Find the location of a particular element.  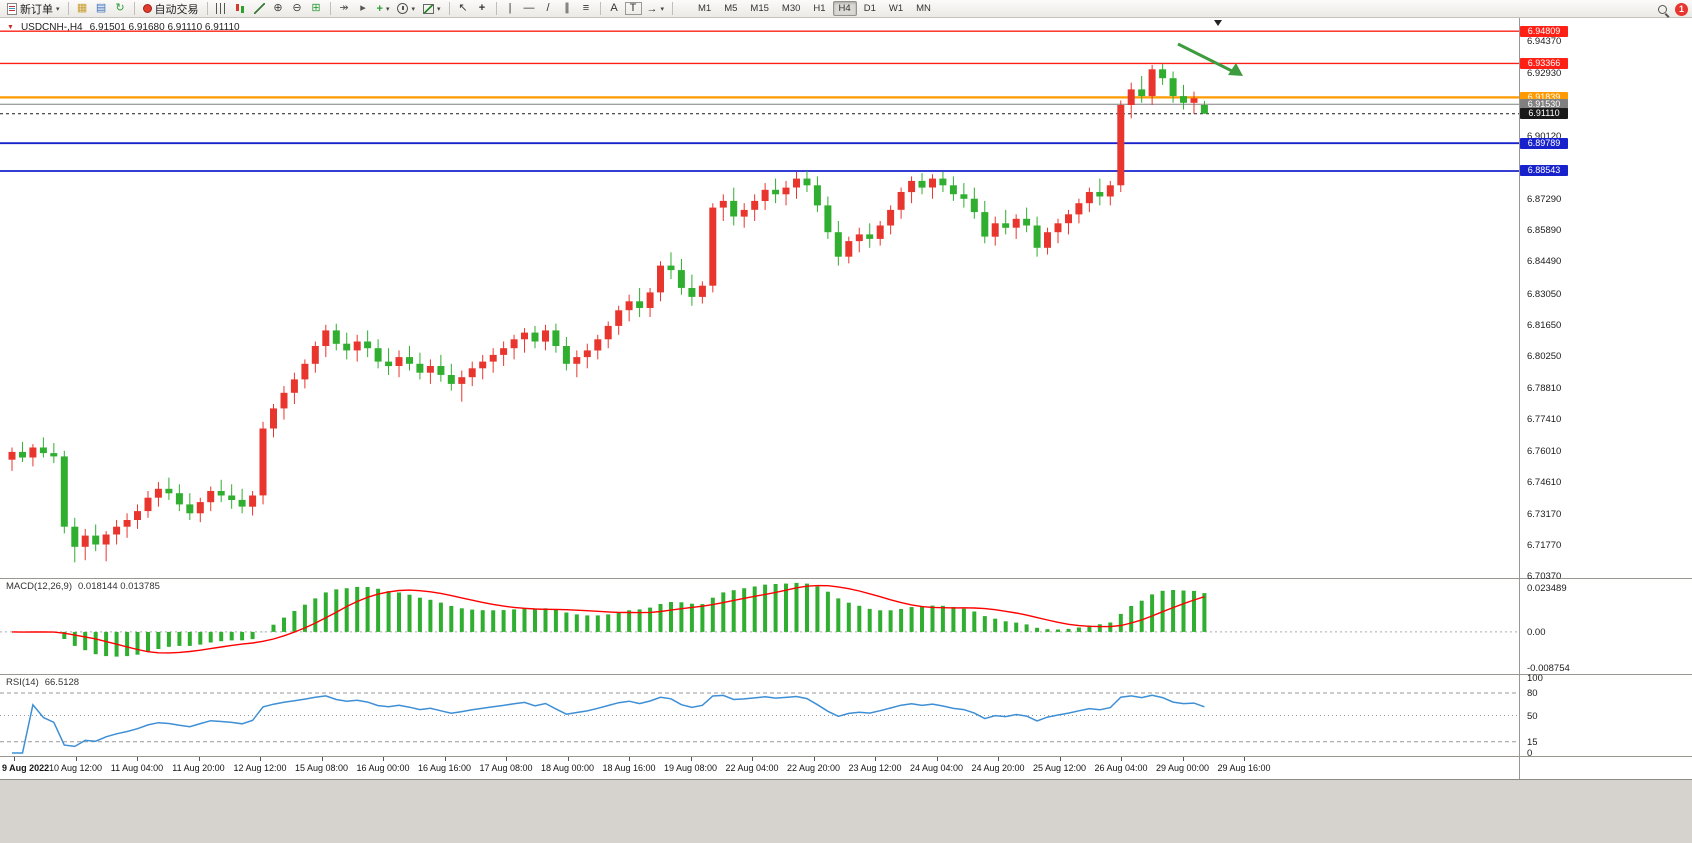

timeframe-button-H1: H1 is located at coordinates (819, 8).